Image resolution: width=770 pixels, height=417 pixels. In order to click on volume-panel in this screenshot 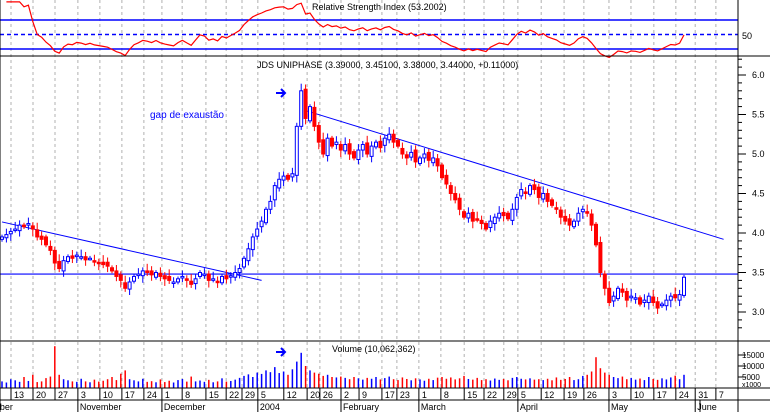, I will do `click(343, 367)`.